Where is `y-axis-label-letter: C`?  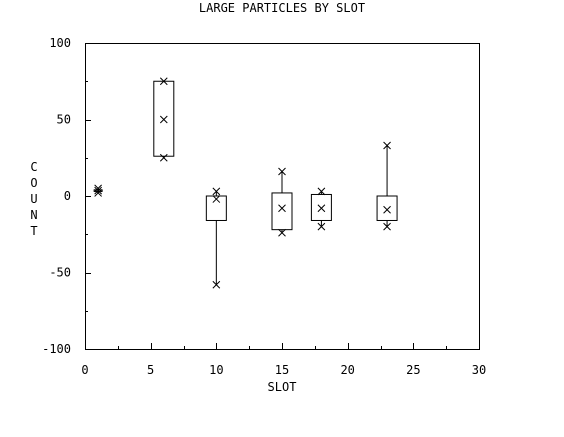 y-axis-label-letter: C is located at coordinates (33, 167).